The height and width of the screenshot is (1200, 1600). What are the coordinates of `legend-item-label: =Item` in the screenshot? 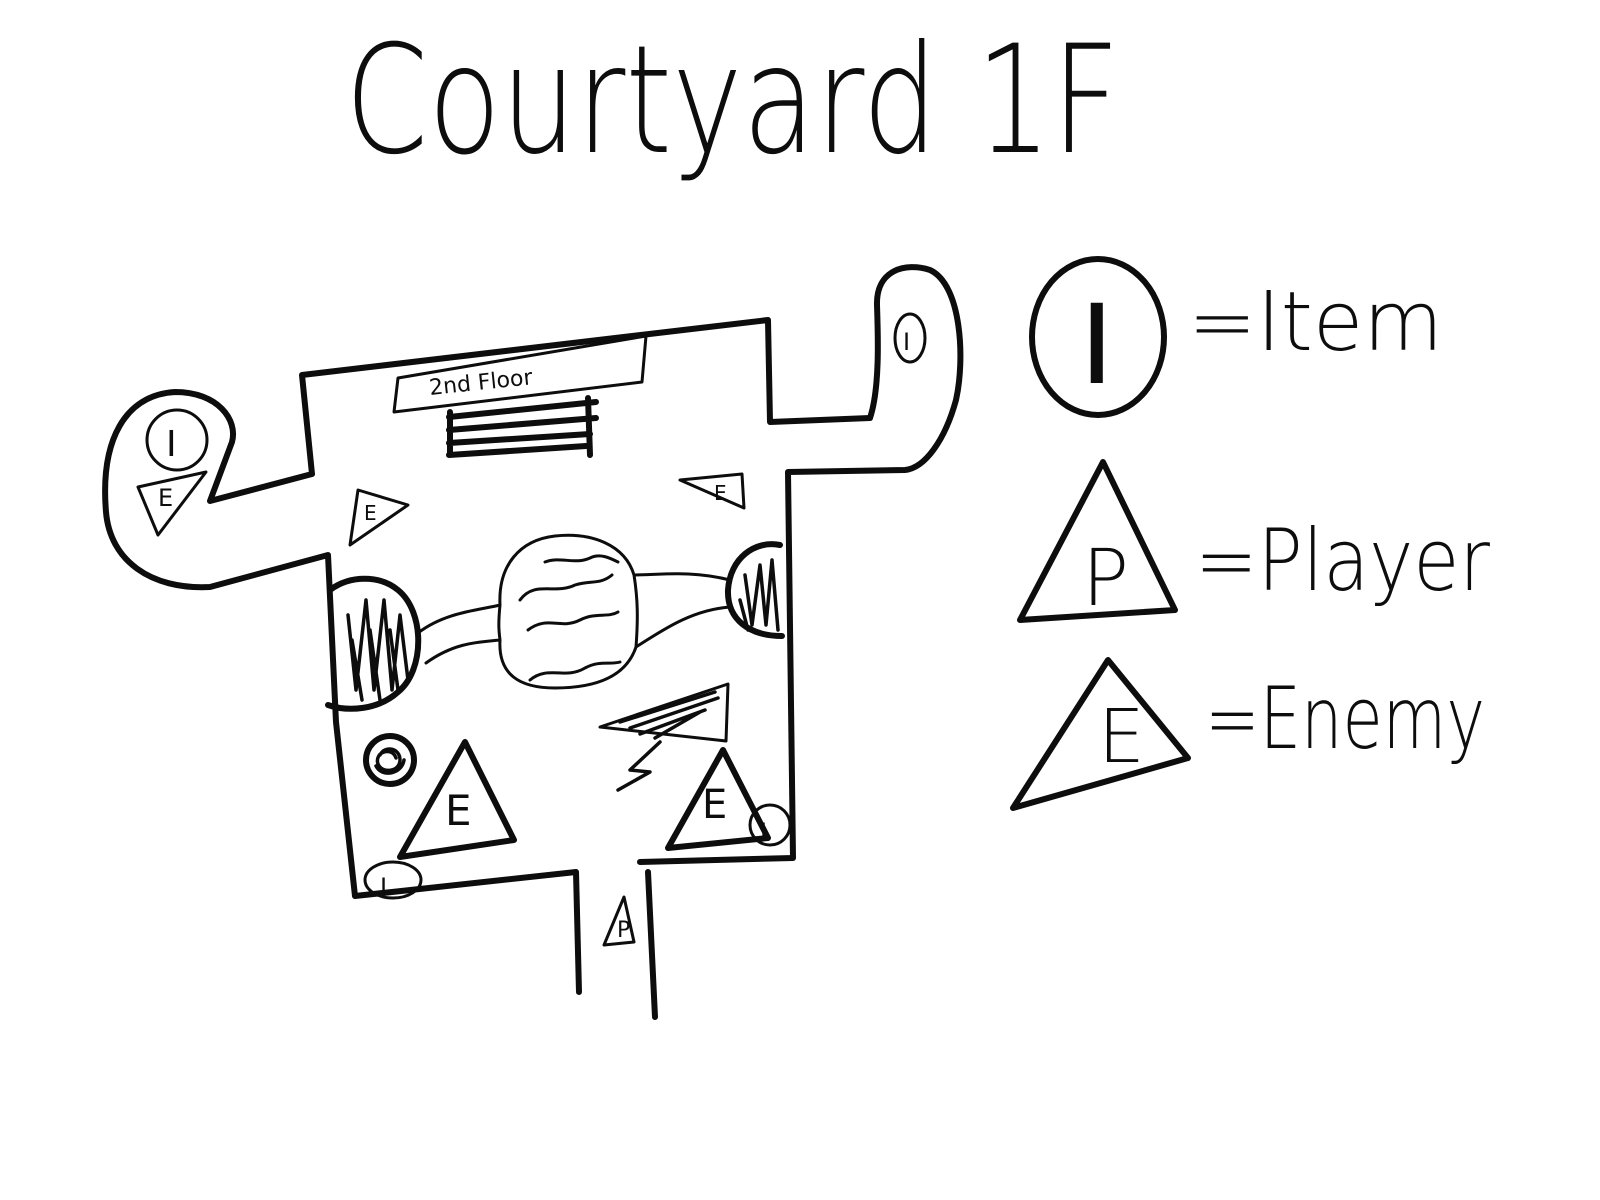 It's located at (1315, 322).